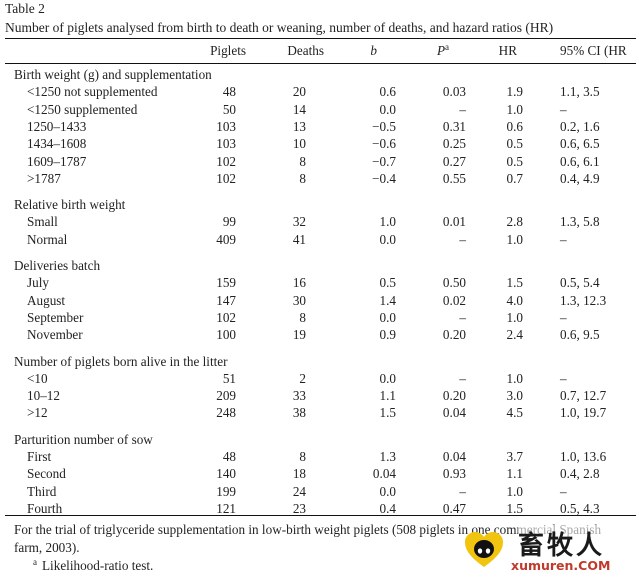  What do you see at coordinates (299, 144) in the screenshot?
I see `cell-deaths: 10` at bounding box center [299, 144].